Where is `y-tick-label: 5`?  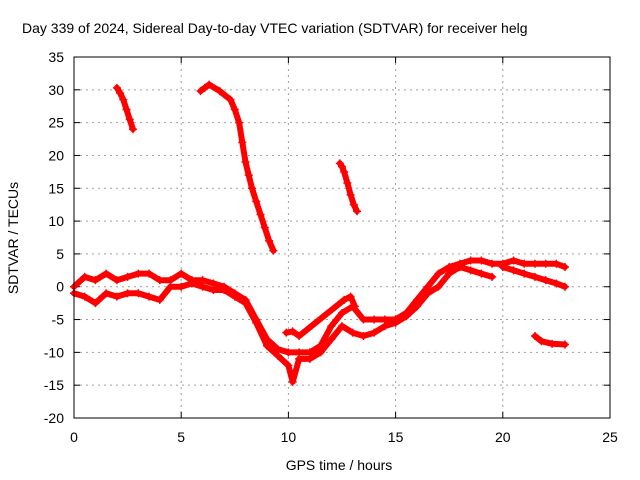 y-tick-label: 5 is located at coordinates (60, 254).